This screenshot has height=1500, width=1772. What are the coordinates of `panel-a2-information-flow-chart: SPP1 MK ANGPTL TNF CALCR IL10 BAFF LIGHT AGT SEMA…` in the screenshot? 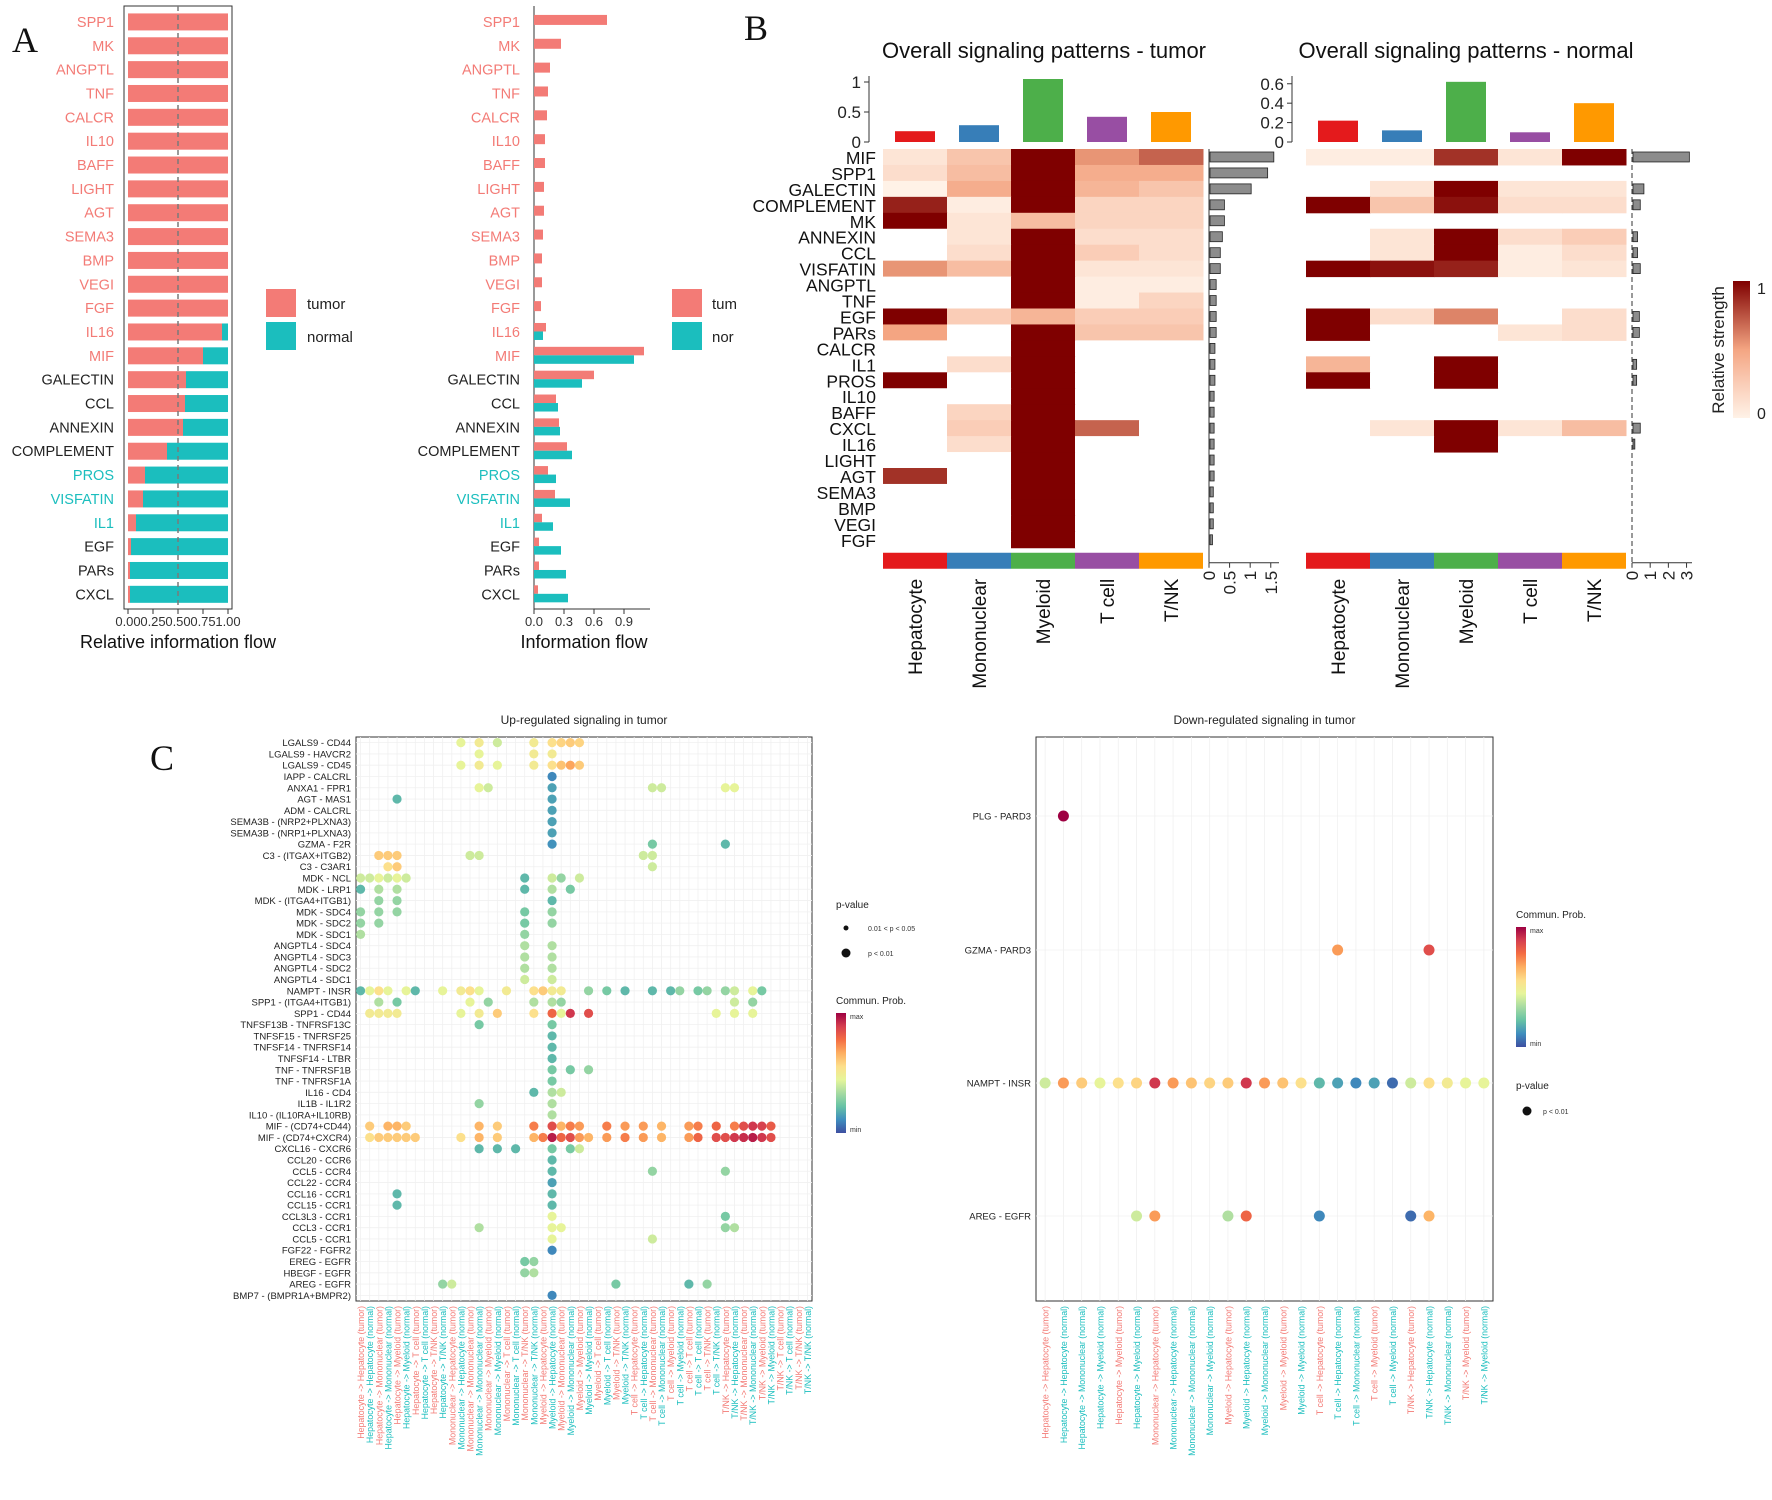 It's located at (577, 329).